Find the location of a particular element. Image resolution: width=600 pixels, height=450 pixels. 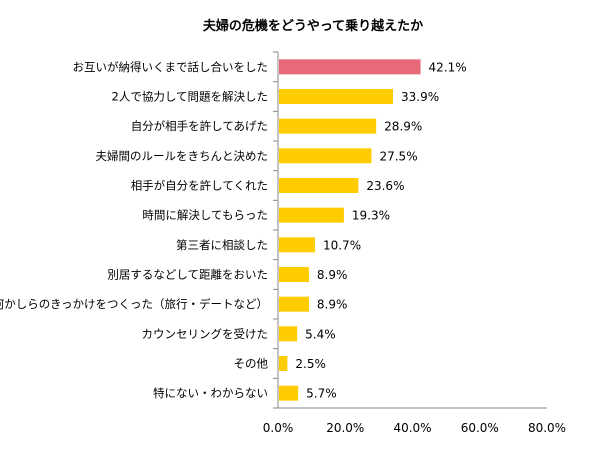

data-label: 19.3% is located at coordinates (371, 216).